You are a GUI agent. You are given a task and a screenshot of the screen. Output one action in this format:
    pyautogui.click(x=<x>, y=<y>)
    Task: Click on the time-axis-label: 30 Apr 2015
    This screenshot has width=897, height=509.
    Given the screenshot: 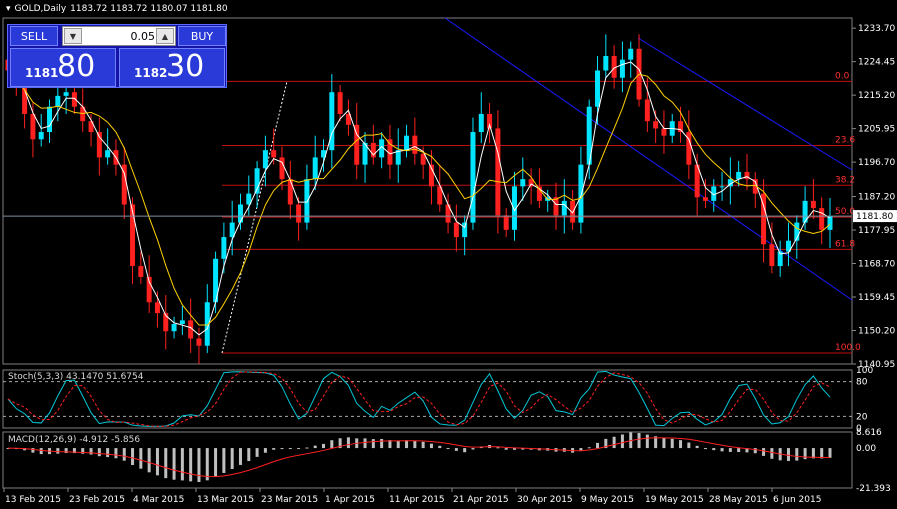 What is the action you would take?
    pyautogui.click(x=545, y=500)
    